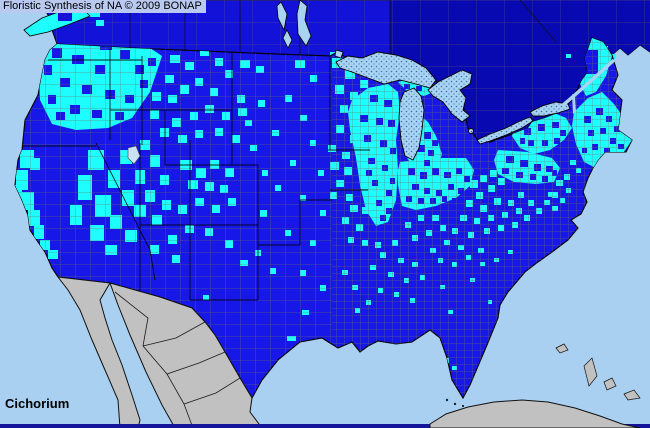 The height and width of the screenshot is (428, 650). Describe the element at coordinates (134, 155) in the screenshot. I see `great-salt-lake` at that location.